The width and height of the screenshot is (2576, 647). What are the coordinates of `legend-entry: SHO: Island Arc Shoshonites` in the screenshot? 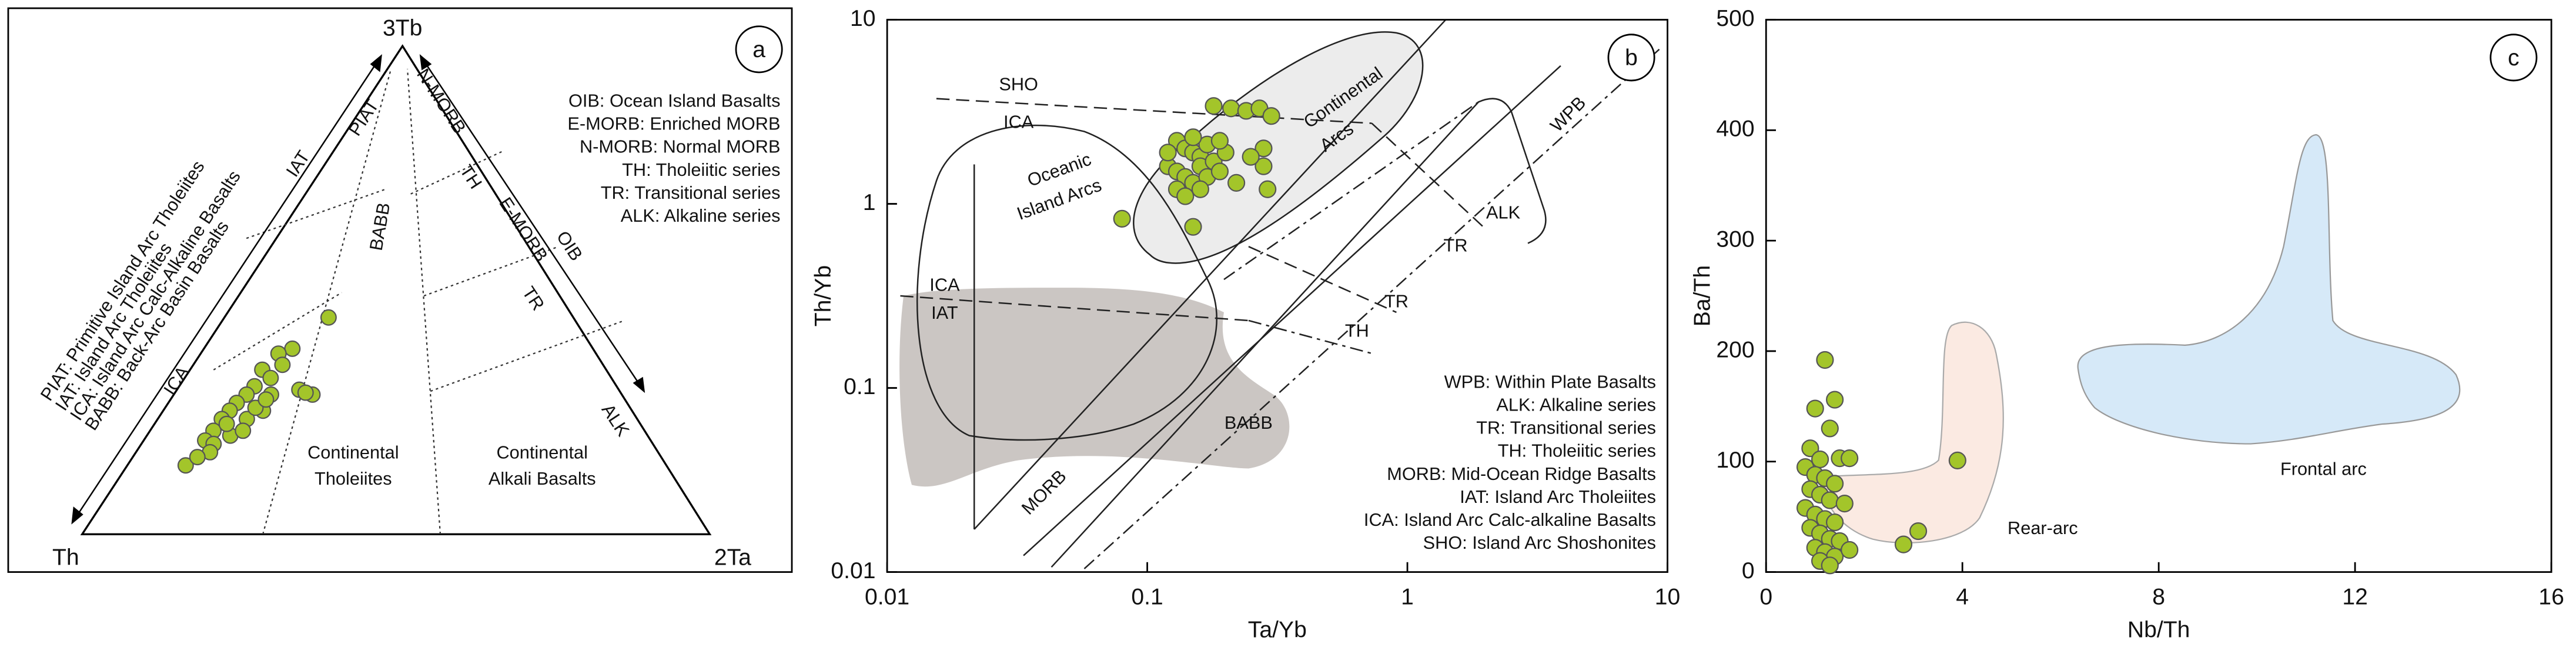 It's located at (1539, 542).